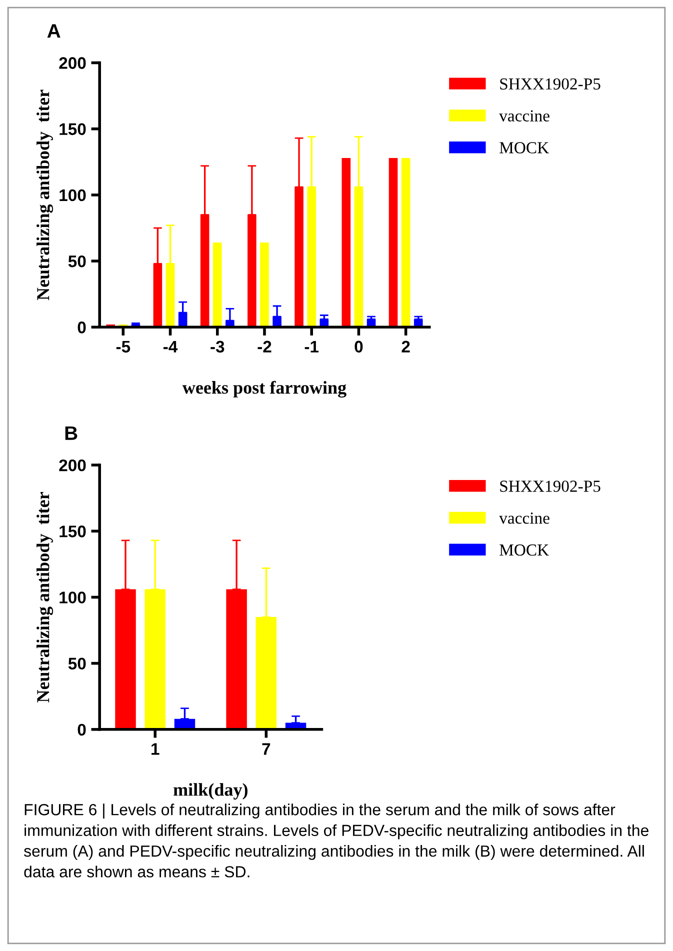 The width and height of the screenshot is (673, 951). I want to click on x-tick-label: -2, so click(265, 346).